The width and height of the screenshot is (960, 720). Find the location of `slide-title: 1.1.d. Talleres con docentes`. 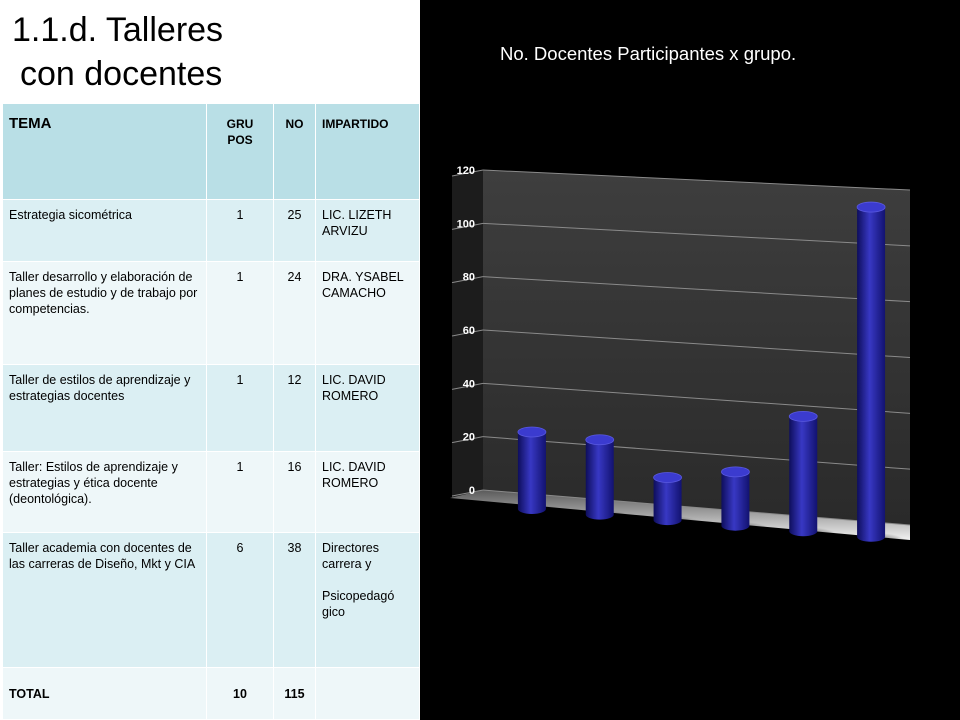

slide-title: 1.1.d. Talleres con docentes is located at coordinates (212, 52).